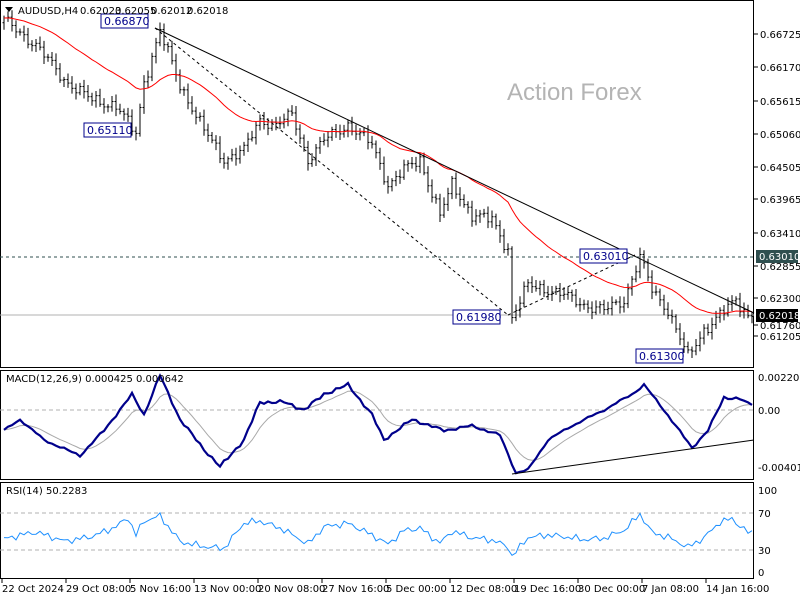 The height and width of the screenshot is (600, 800). I want to click on y-tick-label: 0.61760, so click(780, 326).